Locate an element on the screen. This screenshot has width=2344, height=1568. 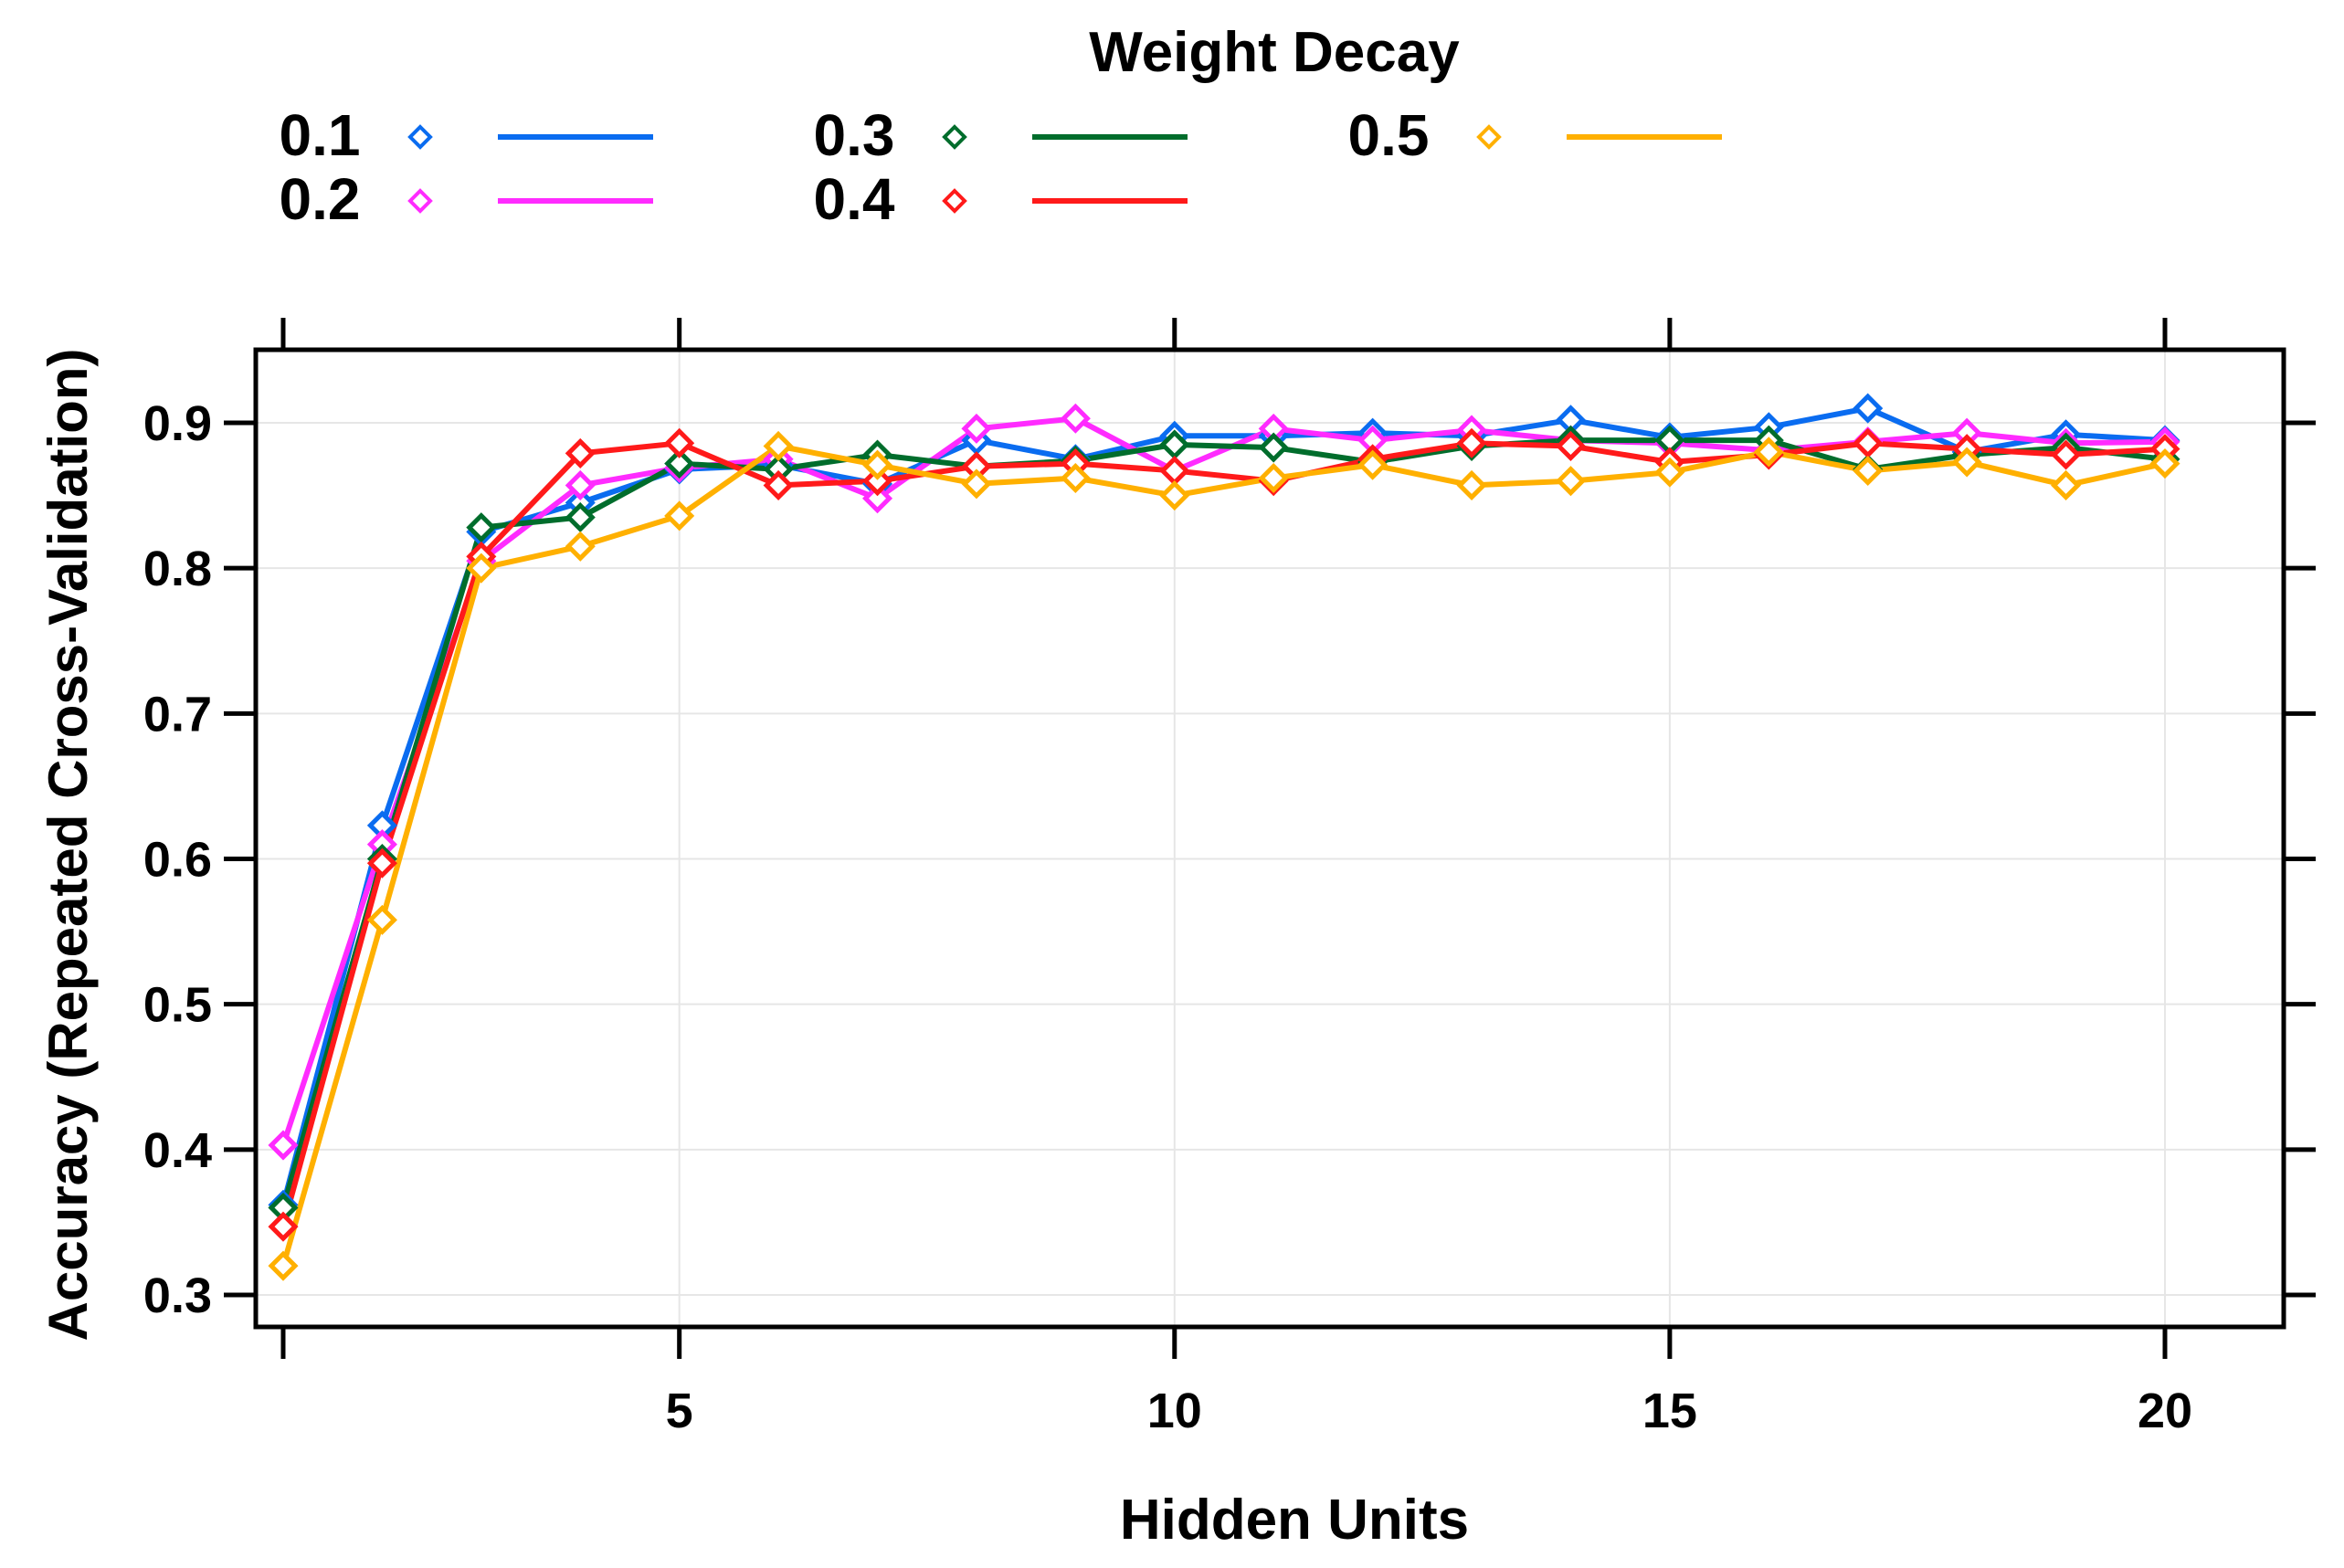
legend: Weight Decay 0.10.2 0.30.4 0.5 is located at coordinates (1001, 126).